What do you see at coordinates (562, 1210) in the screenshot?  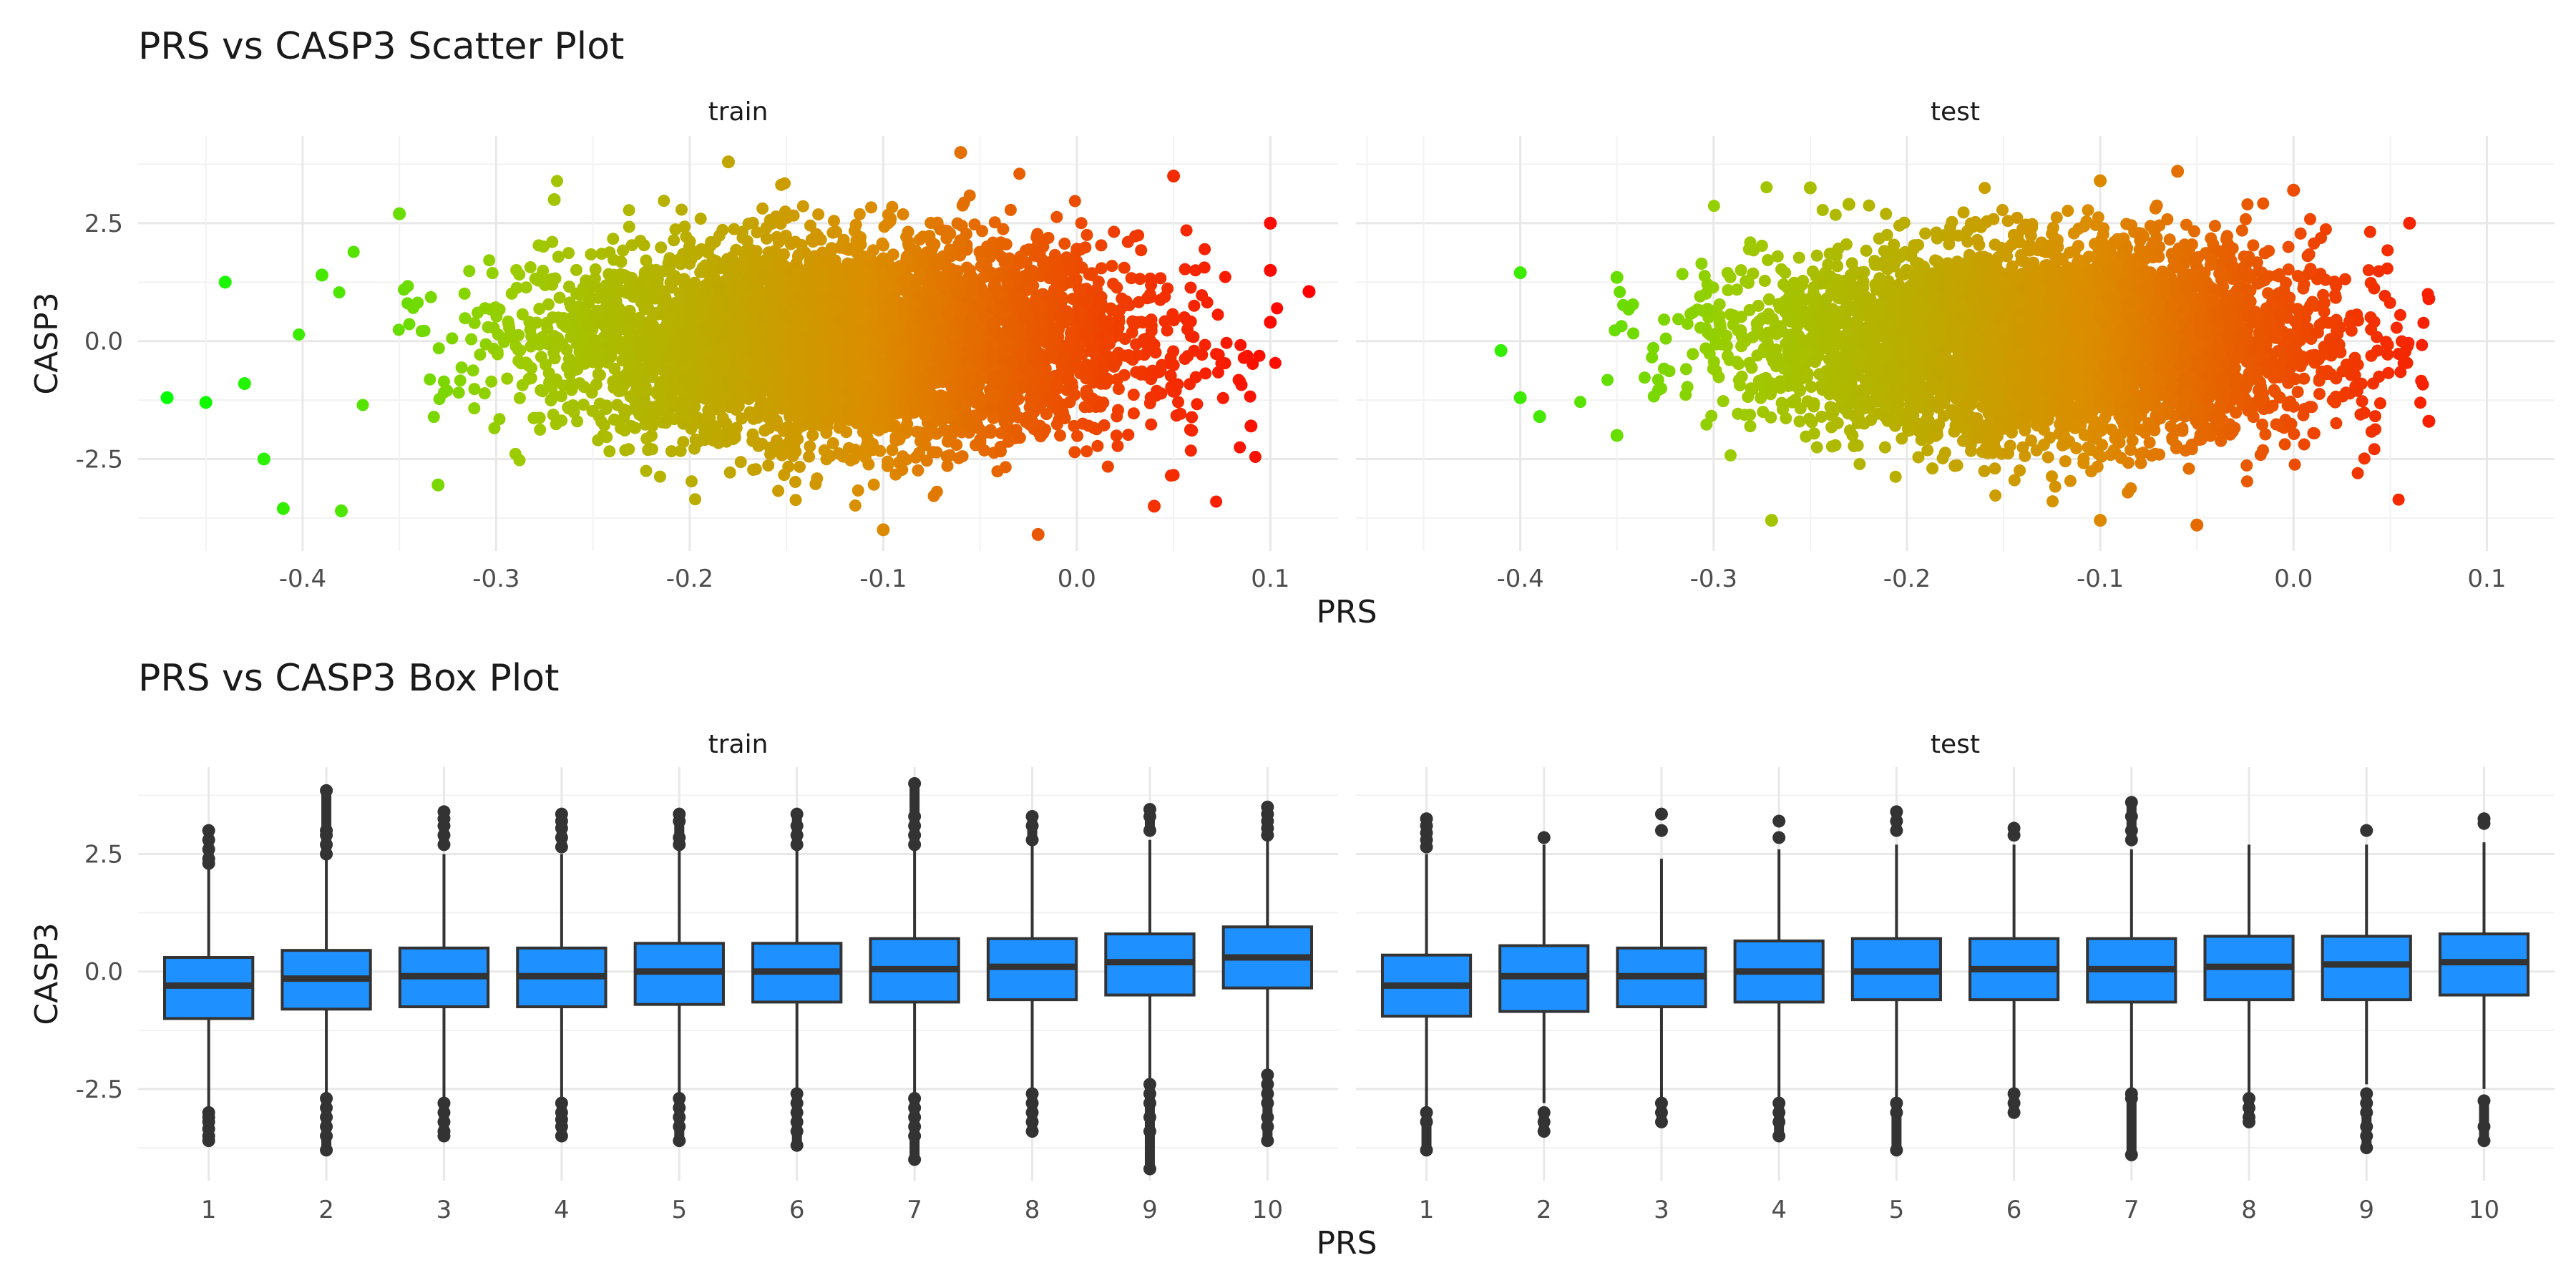 I see `x-tick-label: 4` at bounding box center [562, 1210].